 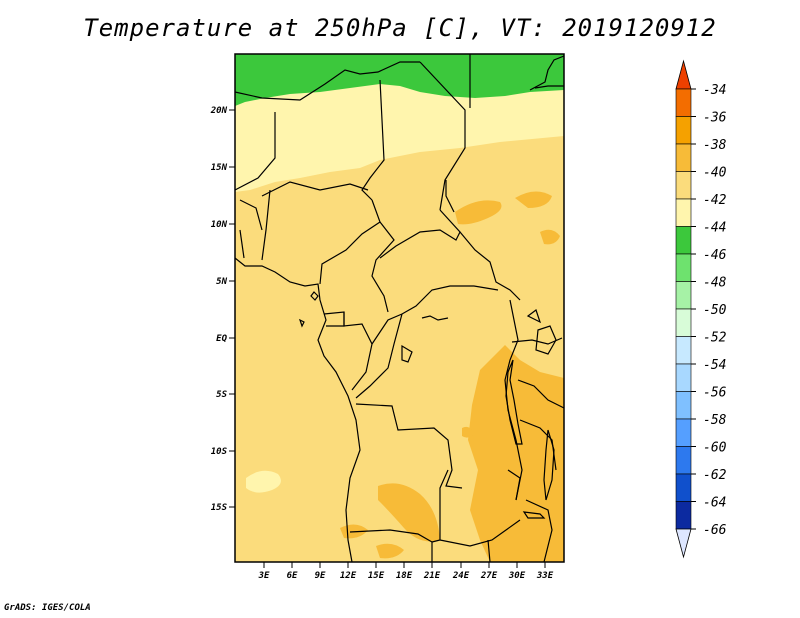 What do you see at coordinates (219, 168) in the screenshot?
I see `lat-tick-label: 15N` at bounding box center [219, 168].